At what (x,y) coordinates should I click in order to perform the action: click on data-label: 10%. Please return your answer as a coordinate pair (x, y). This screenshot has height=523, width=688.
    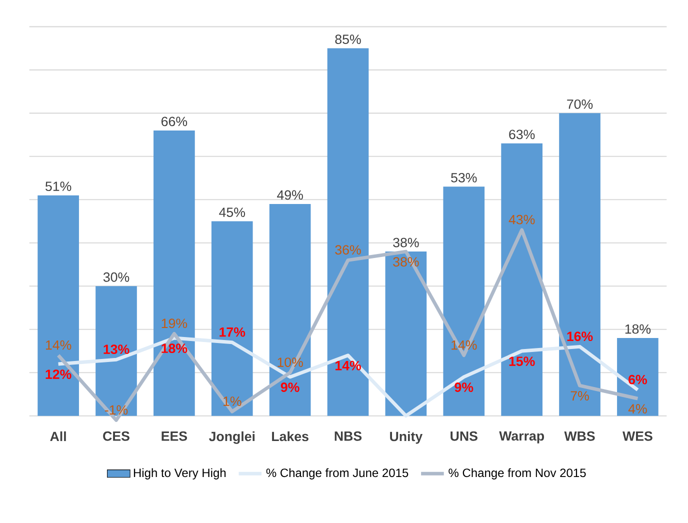
    Looking at the image, I should click on (290, 363).